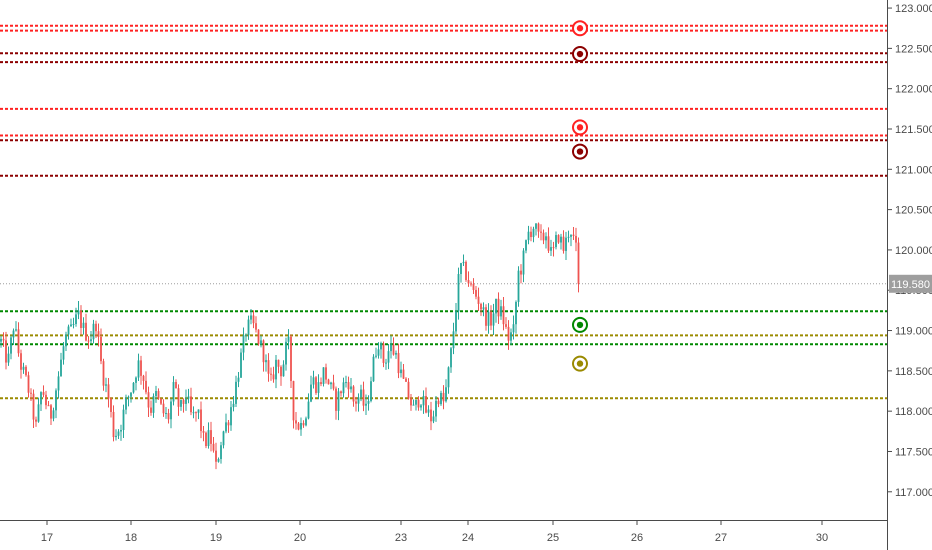 The width and height of the screenshot is (932, 550). What do you see at coordinates (216, 538) in the screenshot?
I see `x-tick-label: 19` at bounding box center [216, 538].